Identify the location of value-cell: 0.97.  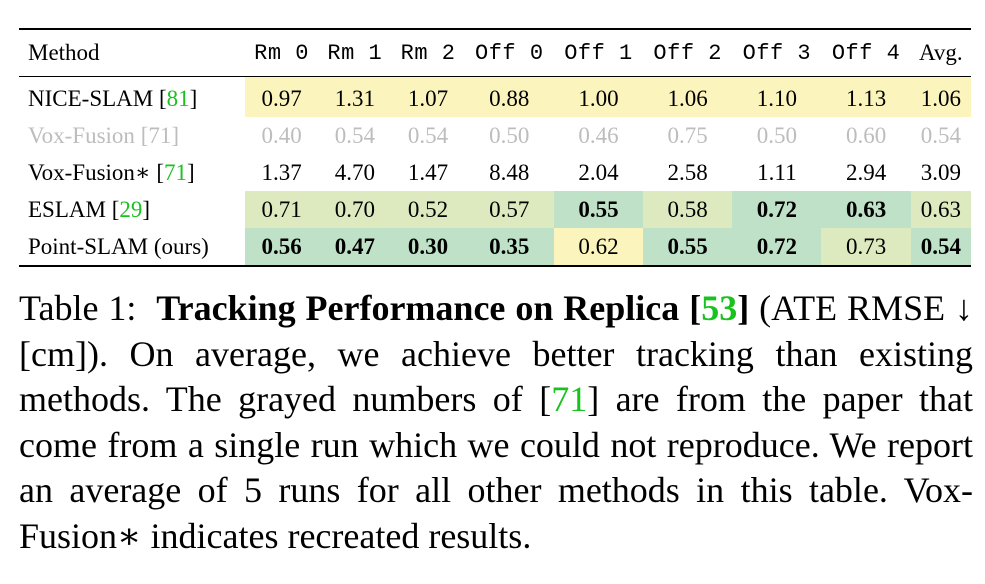
(281, 96).